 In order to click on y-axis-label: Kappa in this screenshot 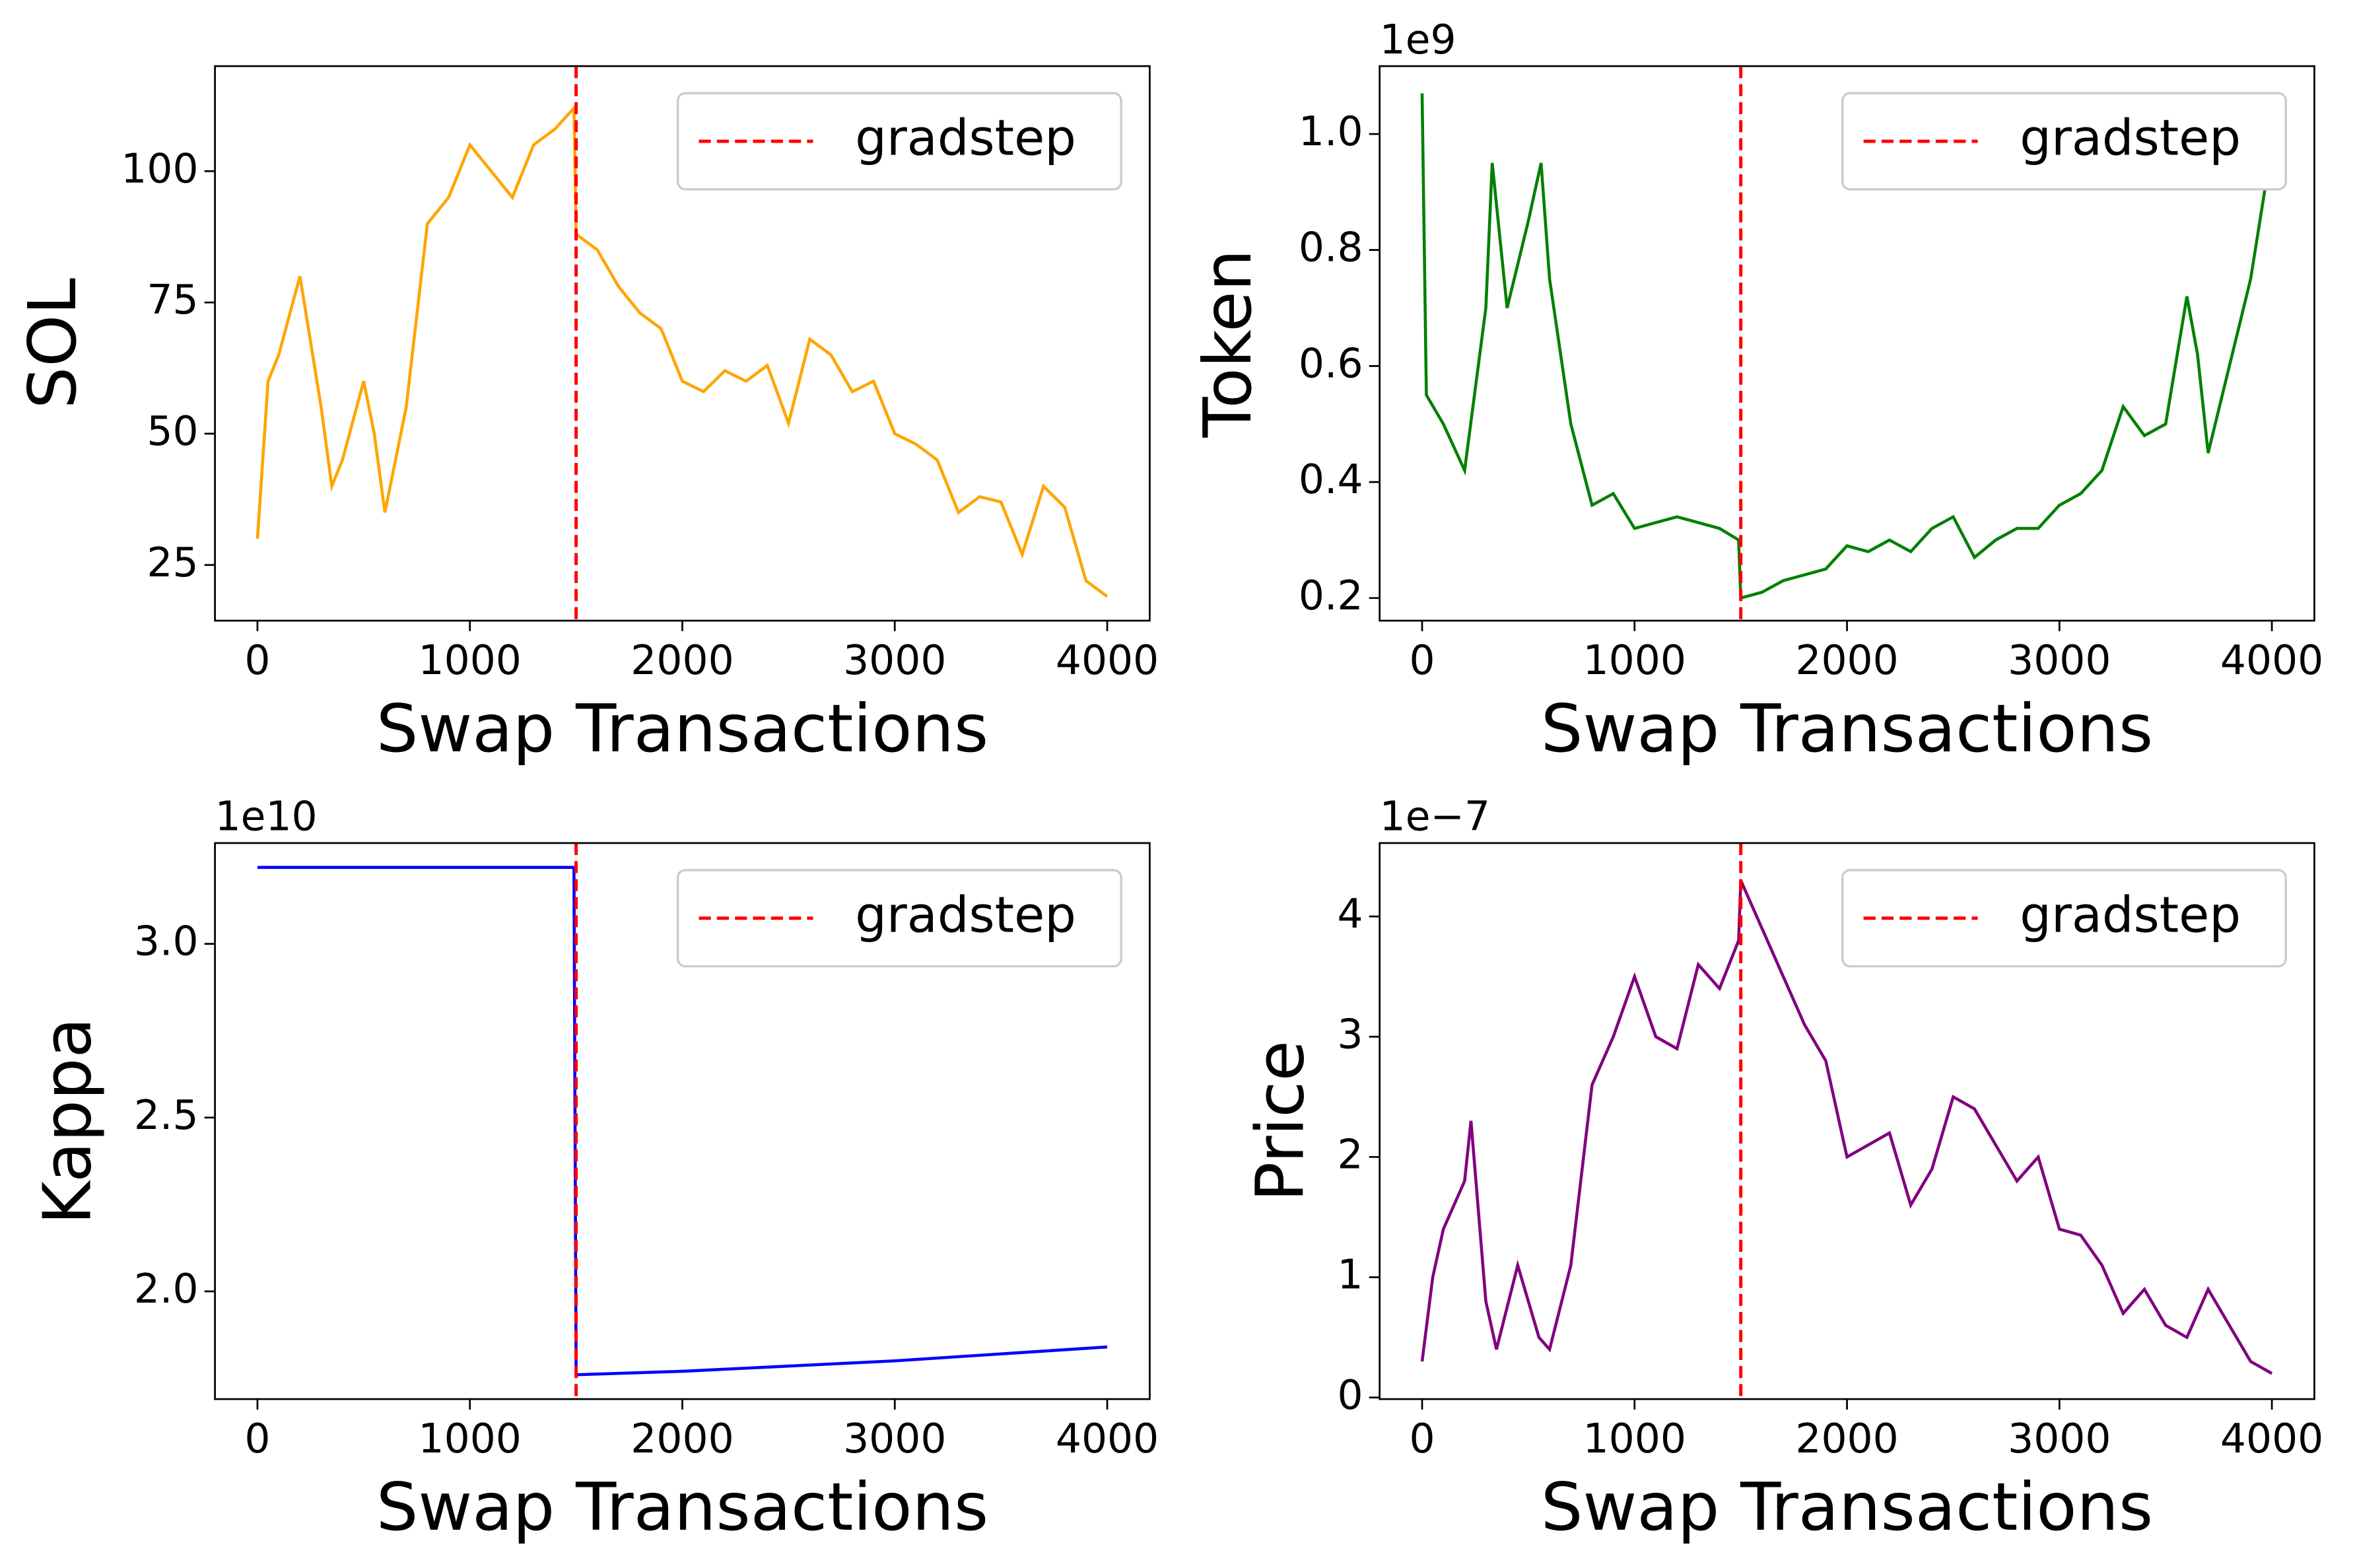, I will do `click(67, 1121)`.